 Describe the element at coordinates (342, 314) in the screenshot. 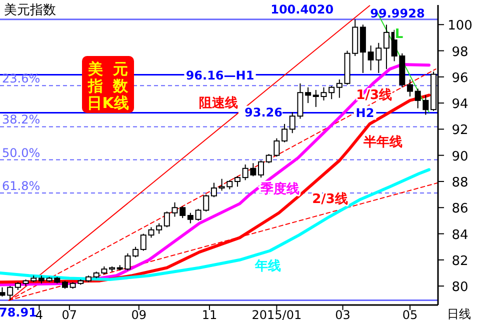

I see `x-tick-label: 03` at that location.